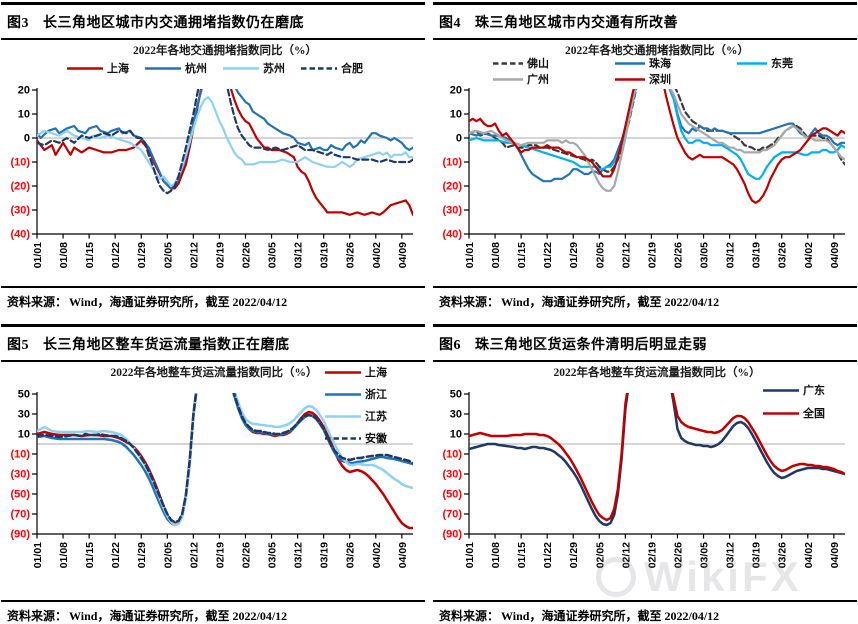 The height and width of the screenshot is (624, 858). I want to click on legend-item-anhui: 安徽, so click(356, 438).